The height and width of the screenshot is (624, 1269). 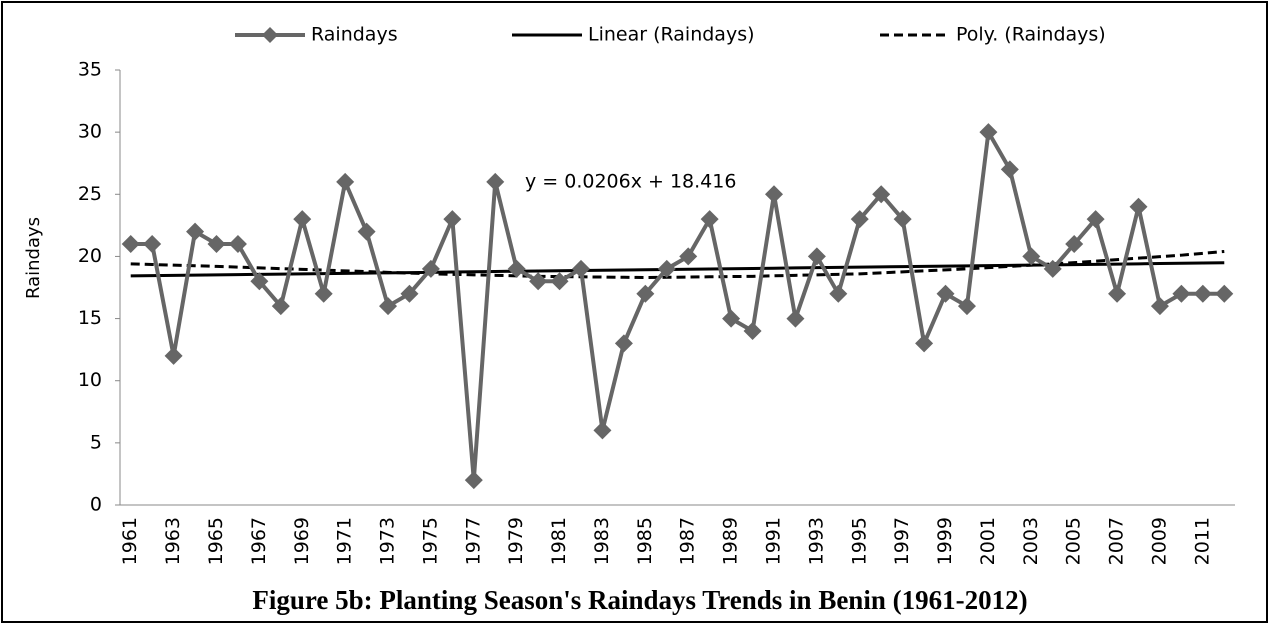 What do you see at coordinates (302, 541) in the screenshot?
I see `x-tick-label: 1969` at bounding box center [302, 541].